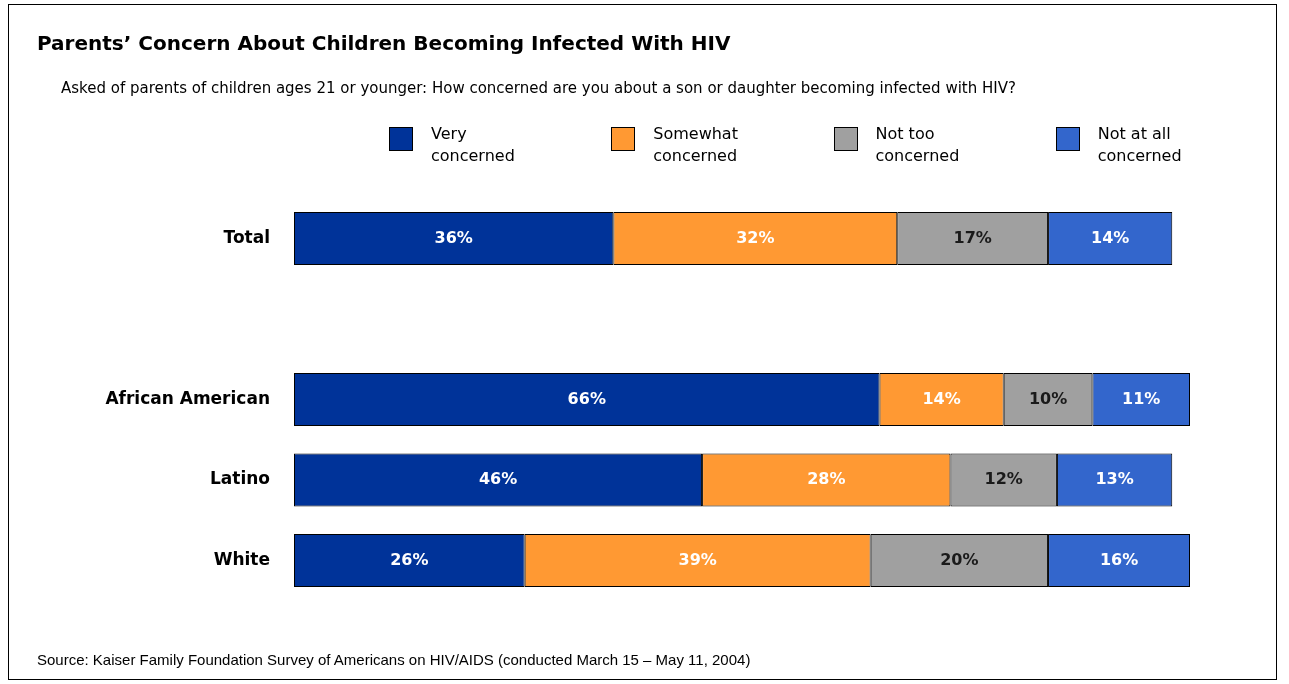 This screenshot has width=1289, height=684. Describe the element at coordinates (918, 145) in the screenshot. I see `legend-label: Not too concerned` at that location.